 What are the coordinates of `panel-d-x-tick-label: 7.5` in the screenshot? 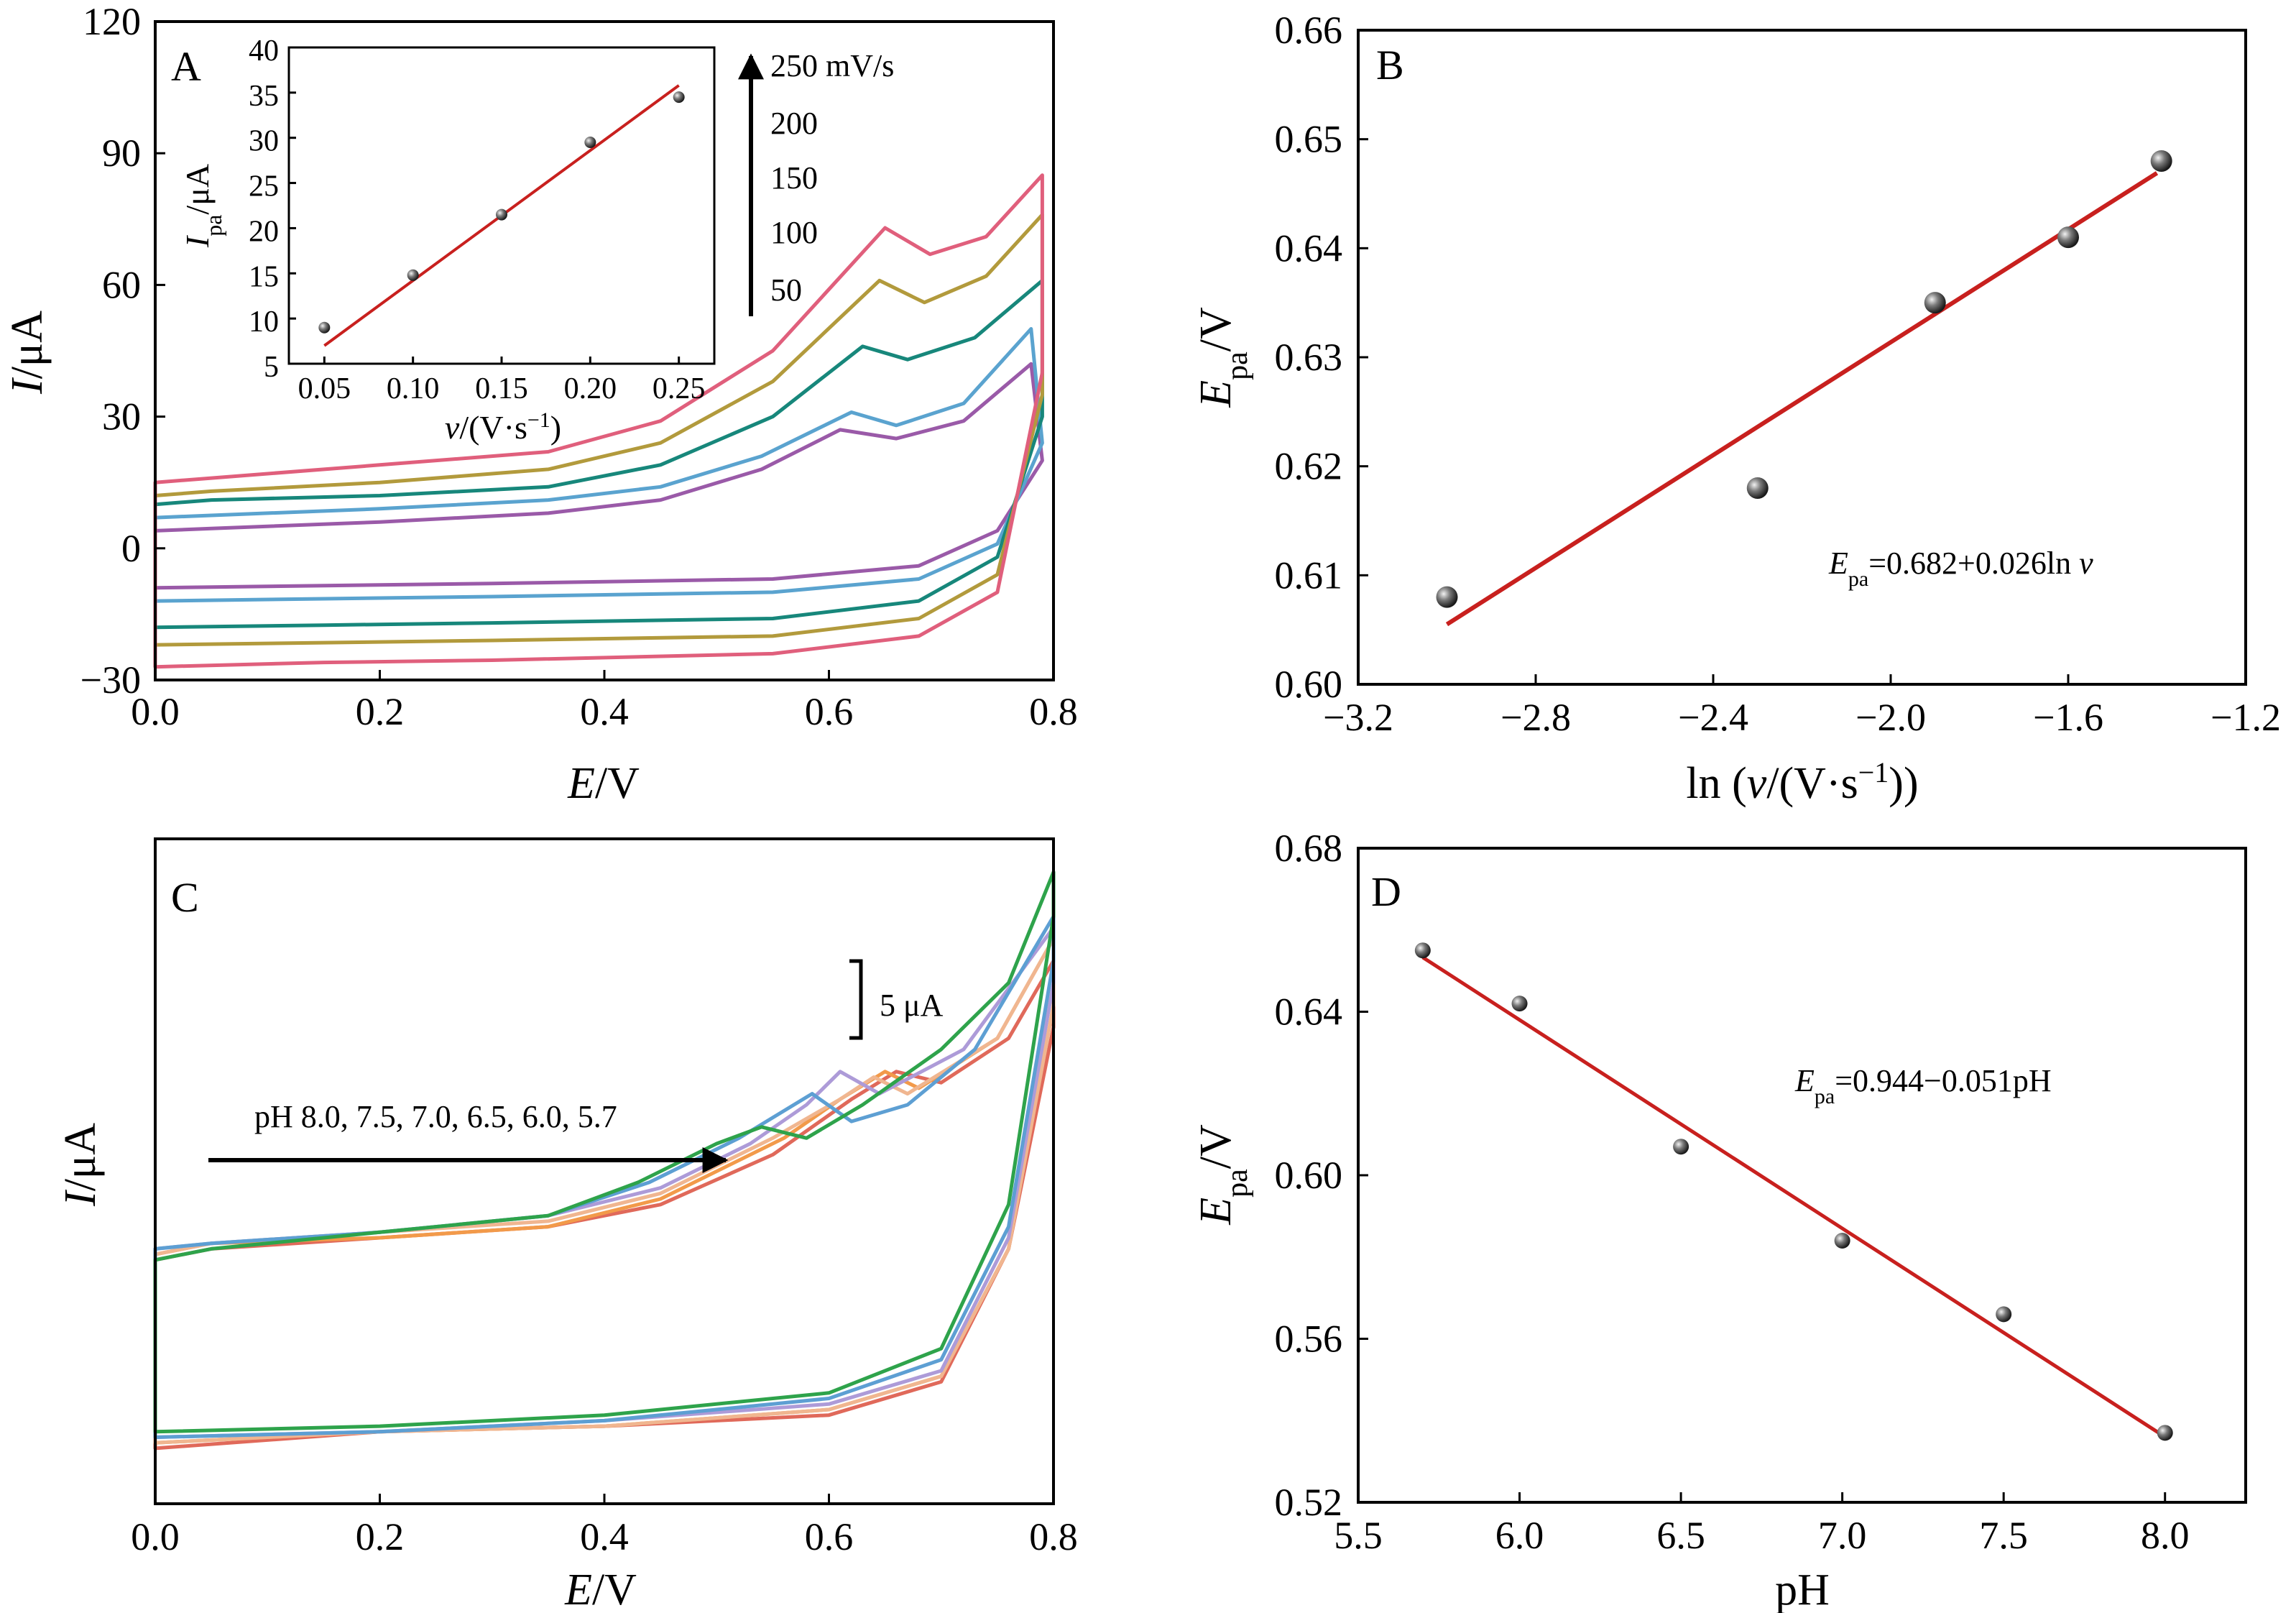 It's located at (2003, 1535).